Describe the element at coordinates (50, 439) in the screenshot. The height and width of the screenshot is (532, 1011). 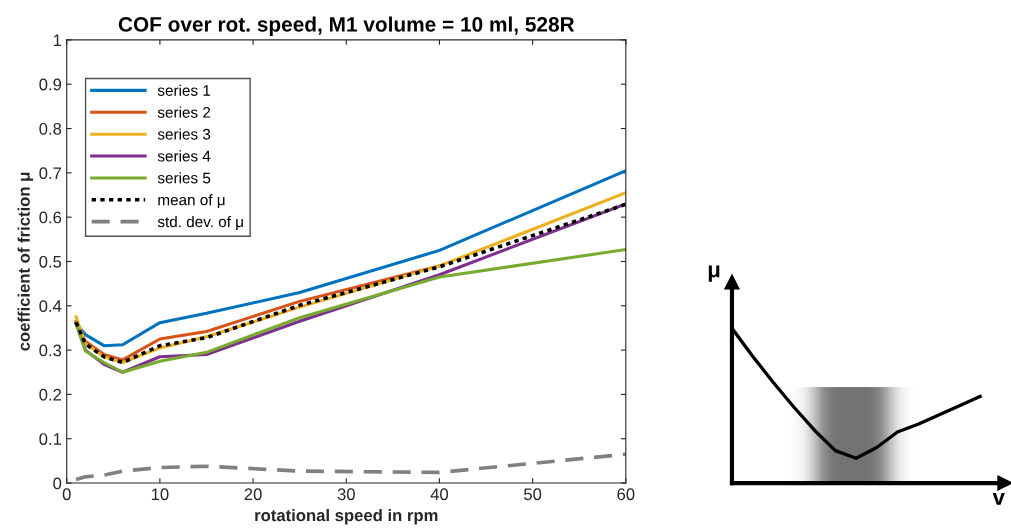
I see `y-tick-label: 0.1` at that location.